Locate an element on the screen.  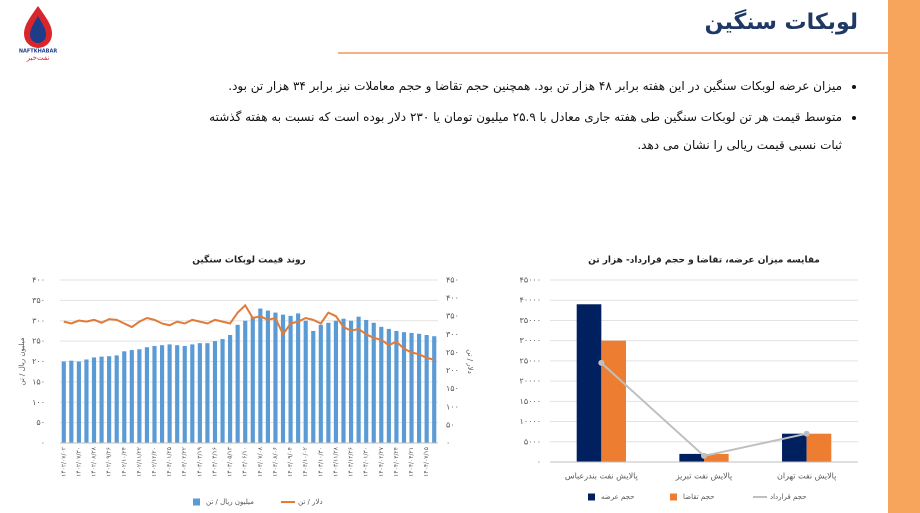
x-tick-label: ۱۴۰۲/۱۱/۲۲ is located at coordinates (139, 462).